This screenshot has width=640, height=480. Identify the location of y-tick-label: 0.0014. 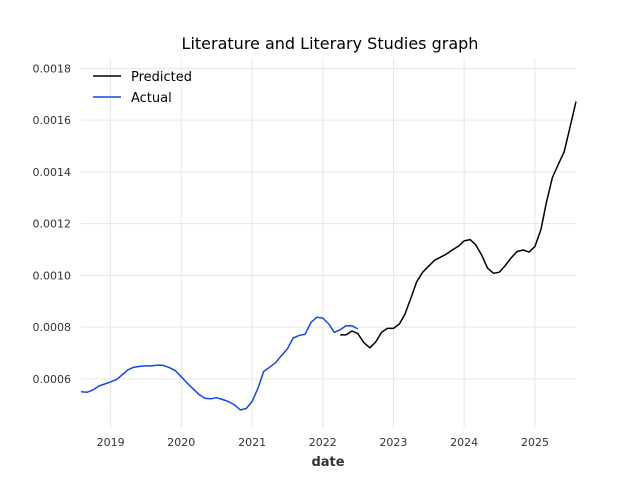
(52, 172).